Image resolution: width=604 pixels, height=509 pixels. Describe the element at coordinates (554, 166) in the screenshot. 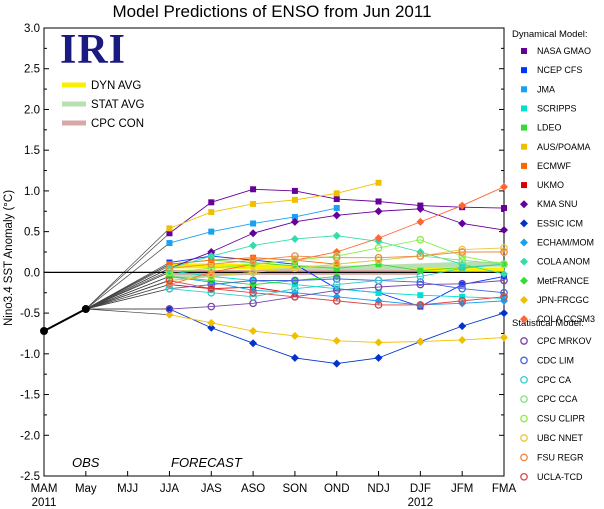

I see `legend-label: ECMWF` at that location.